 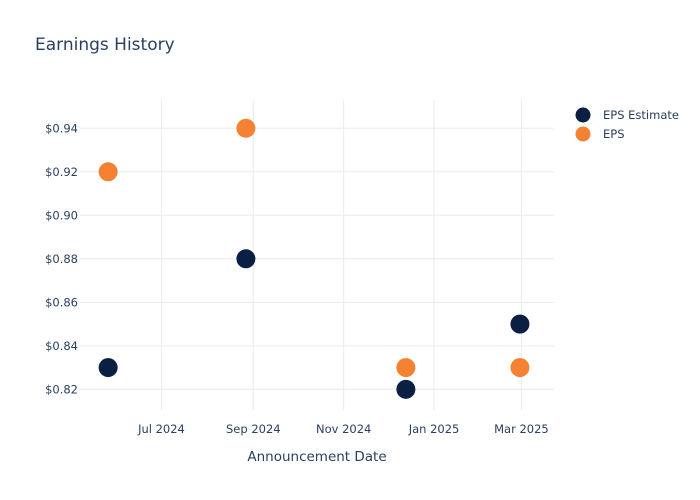 I want to click on x-tick-label: Sep 2024, so click(x=253, y=429).